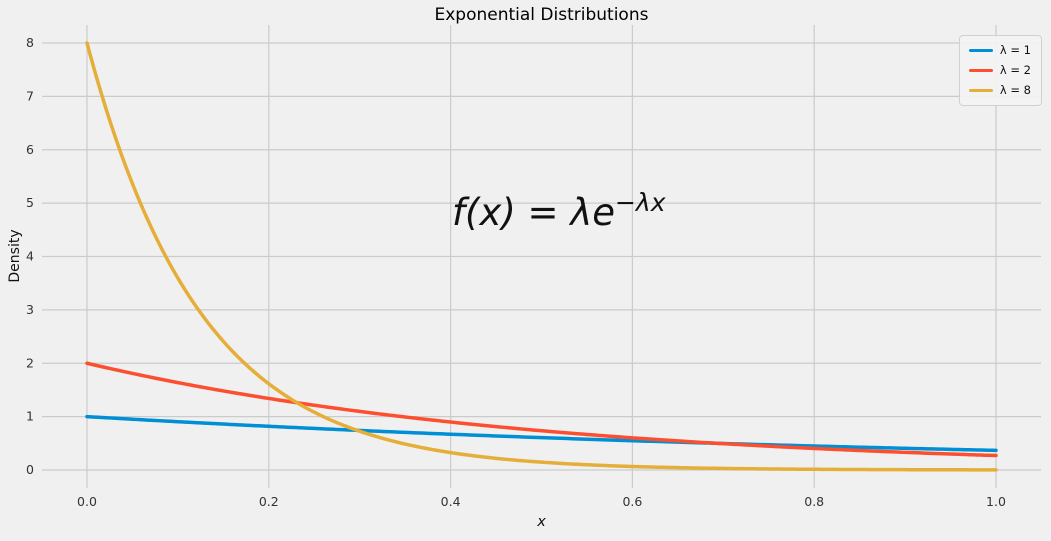 The image size is (1051, 541). What do you see at coordinates (1015, 50) in the screenshot?
I see `legend-label: λ = 1` at bounding box center [1015, 50].